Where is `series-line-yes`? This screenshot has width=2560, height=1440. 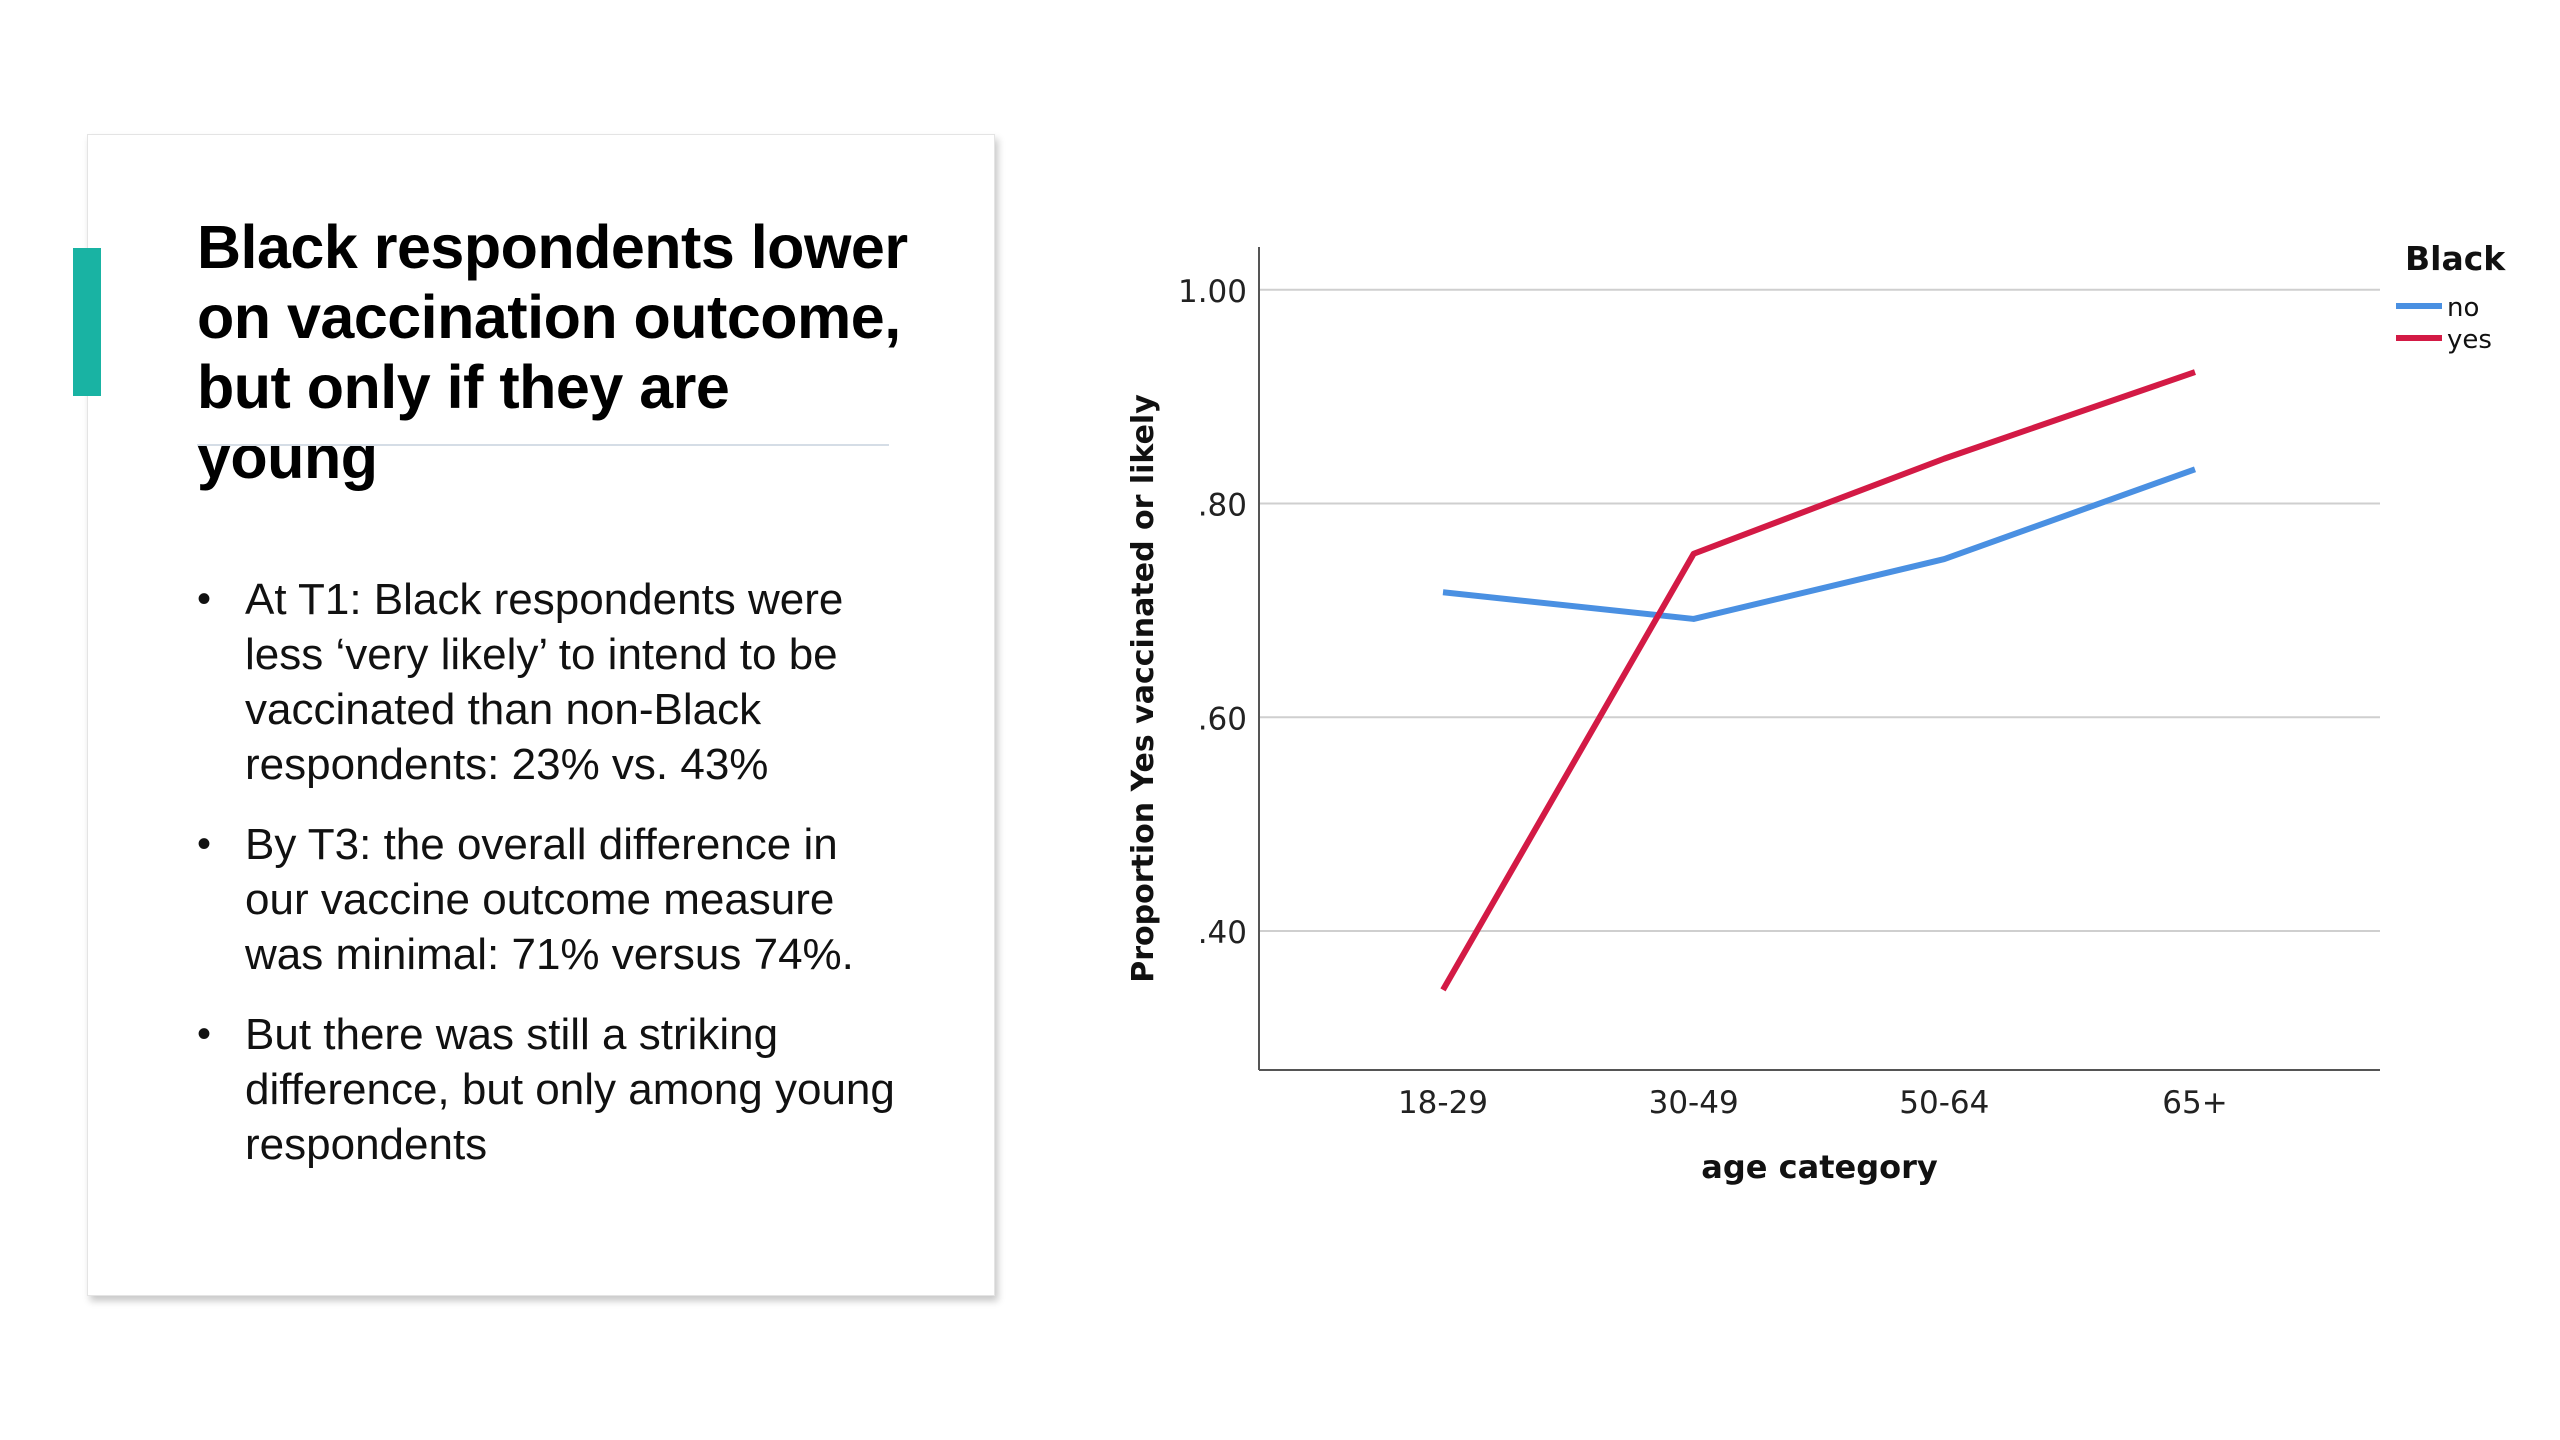
series-line-yes is located at coordinates (1818, 680).